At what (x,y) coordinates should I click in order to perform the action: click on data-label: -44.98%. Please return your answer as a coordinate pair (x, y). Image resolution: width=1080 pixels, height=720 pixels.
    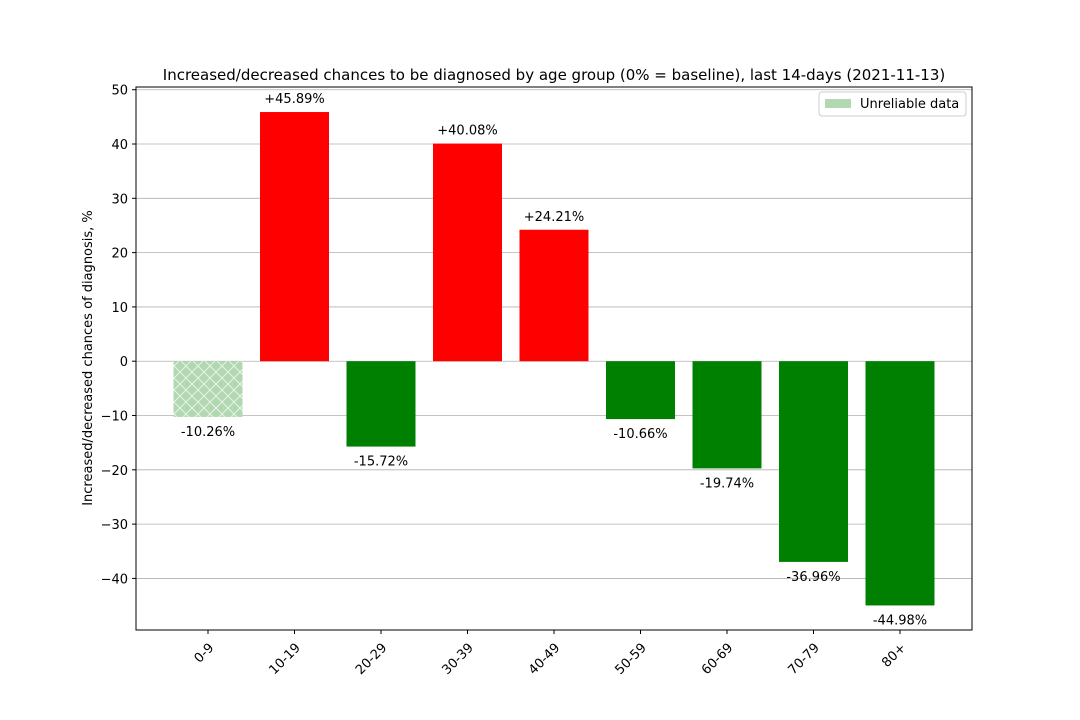
    Looking at the image, I should click on (900, 620).